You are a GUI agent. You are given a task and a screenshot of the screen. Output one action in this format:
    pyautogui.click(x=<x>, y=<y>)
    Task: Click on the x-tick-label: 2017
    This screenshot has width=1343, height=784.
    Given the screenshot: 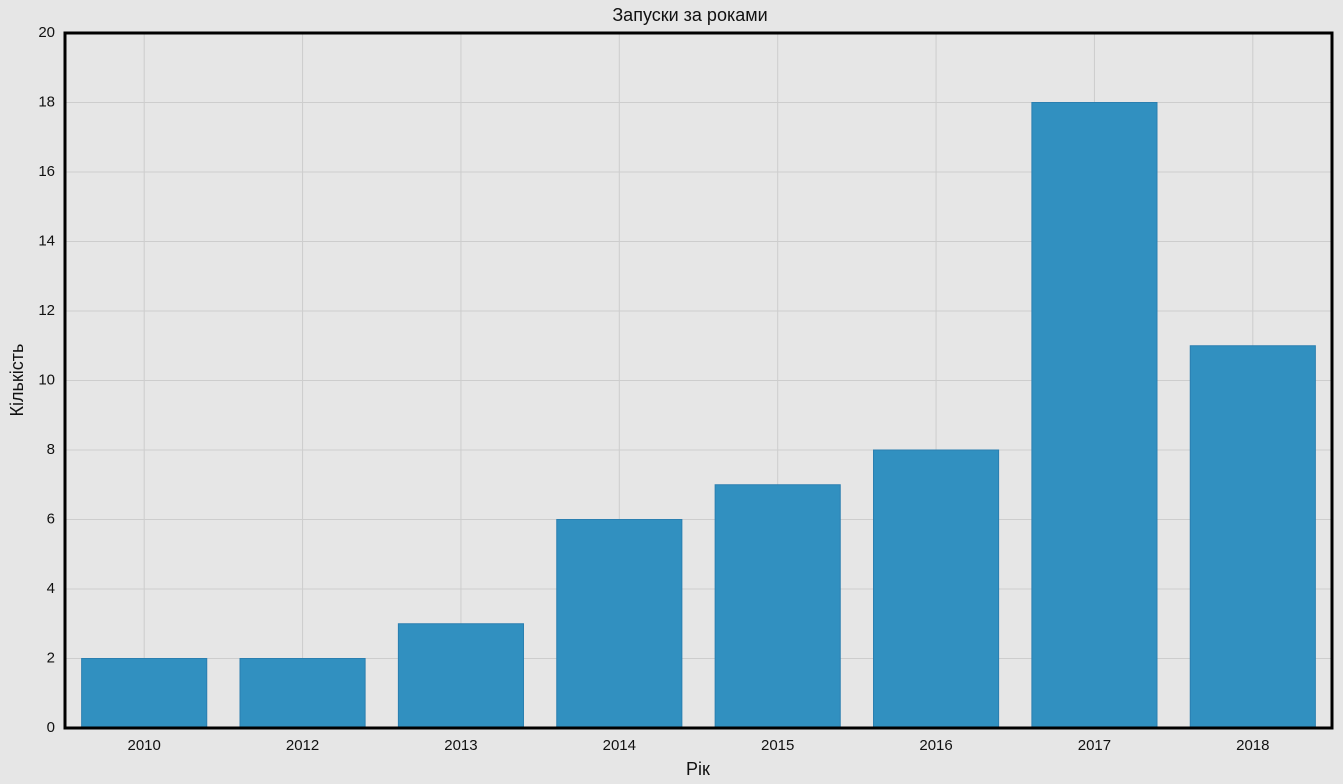 What is the action you would take?
    pyautogui.click(x=1094, y=745)
    